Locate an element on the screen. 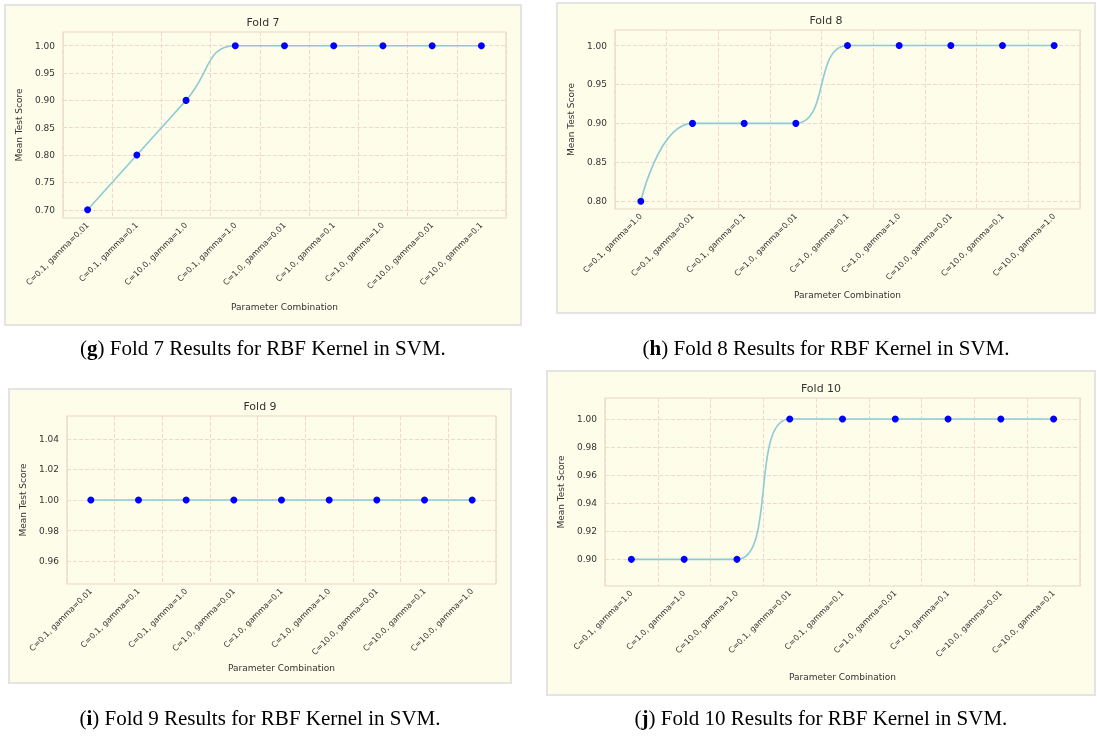 The height and width of the screenshot is (738, 1097). text: (h) Fold 8 Results for RBF Kernel in SVM. is located at coordinates (826, 348).